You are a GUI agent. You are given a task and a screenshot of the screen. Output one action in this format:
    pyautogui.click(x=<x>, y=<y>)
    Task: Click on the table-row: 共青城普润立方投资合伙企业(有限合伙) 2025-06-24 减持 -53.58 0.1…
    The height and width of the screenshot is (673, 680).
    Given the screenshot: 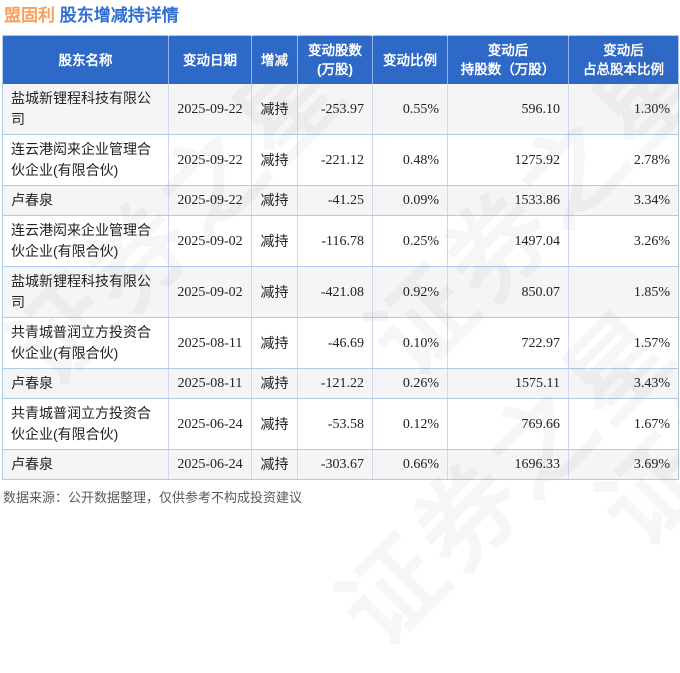 What is the action you would take?
    pyautogui.click(x=340, y=424)
    